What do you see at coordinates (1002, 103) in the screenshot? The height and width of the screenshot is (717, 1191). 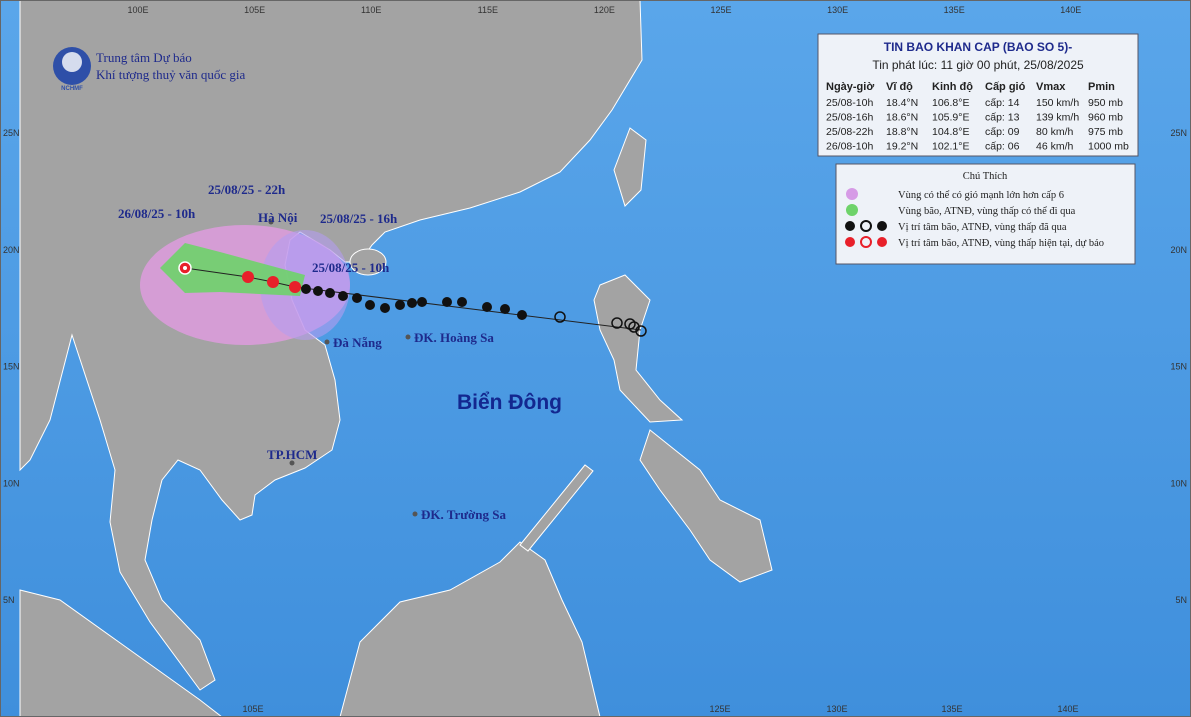 I see `table-cell: cấp: 14` at bounding box center [1002, 103].